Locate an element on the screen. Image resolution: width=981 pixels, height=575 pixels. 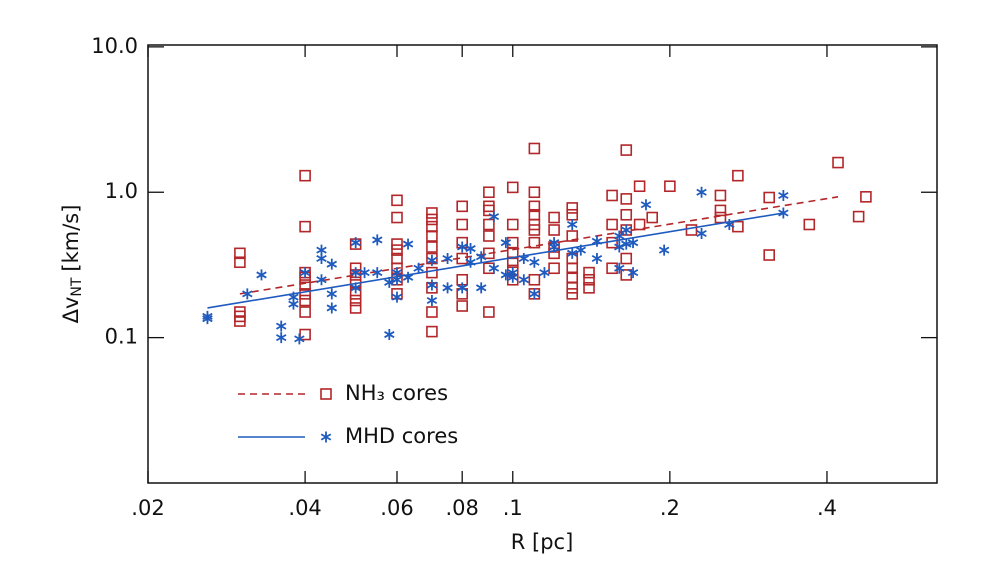
fit-line is located at coordinates (495, 260).